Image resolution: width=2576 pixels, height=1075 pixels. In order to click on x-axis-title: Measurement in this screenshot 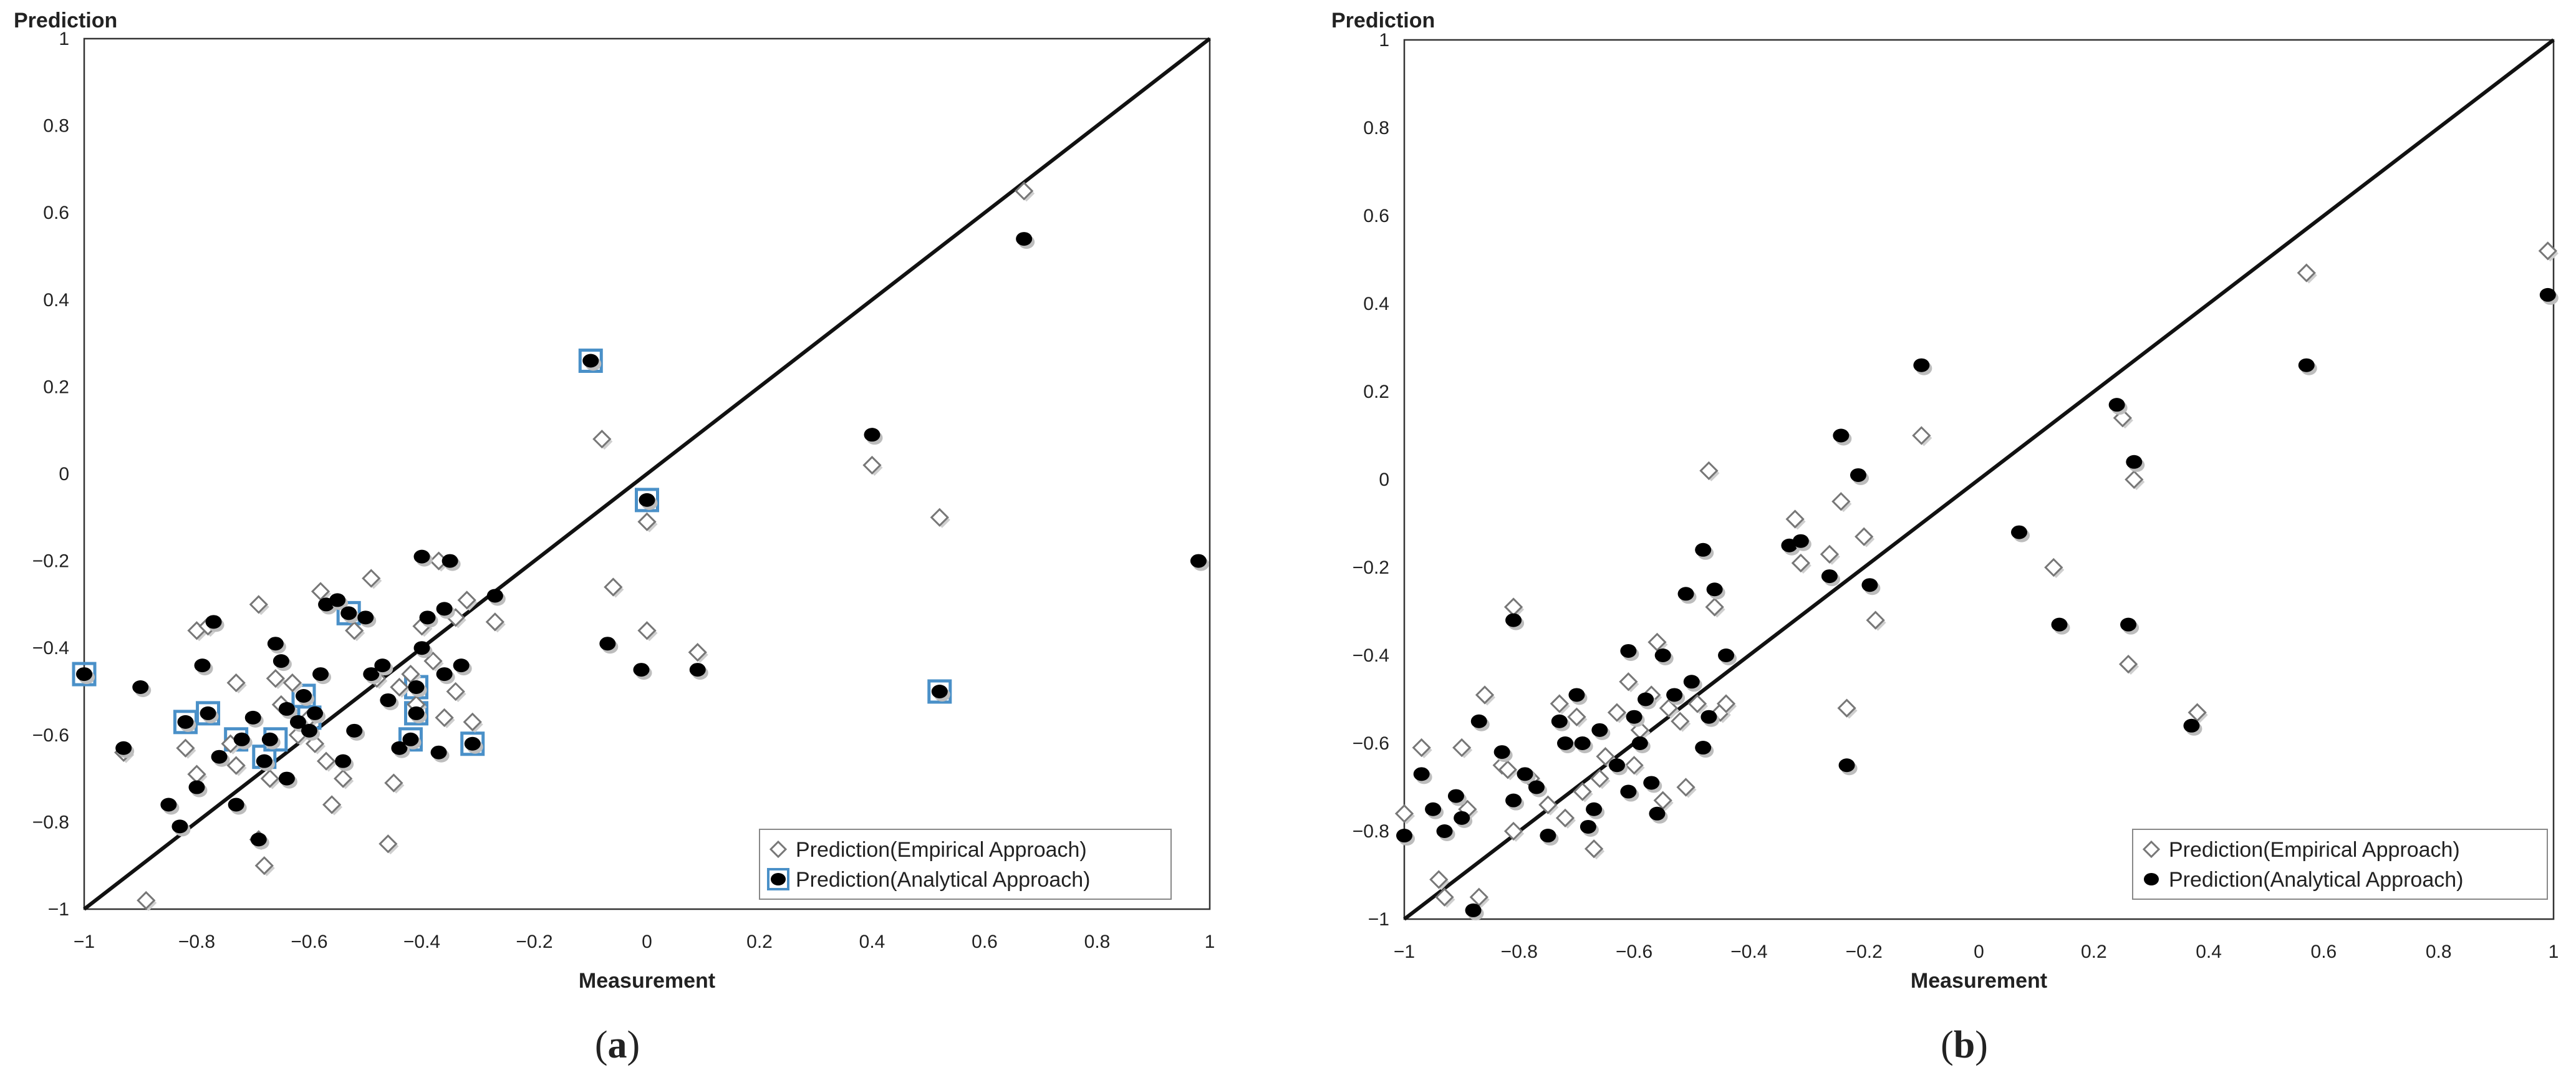, I will do `click(1979, 981)`.